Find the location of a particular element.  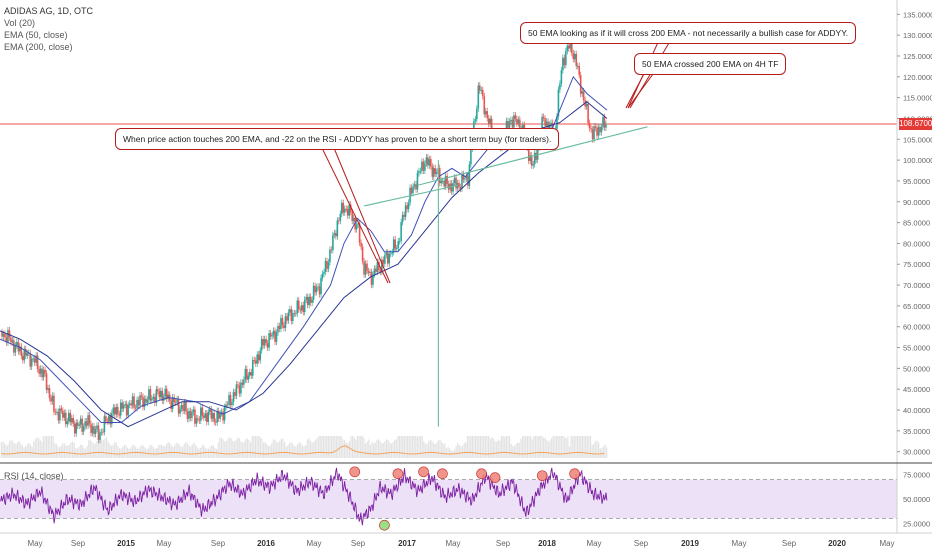

price-tick-label: 135.0000 is located at coordinates (917, 14).